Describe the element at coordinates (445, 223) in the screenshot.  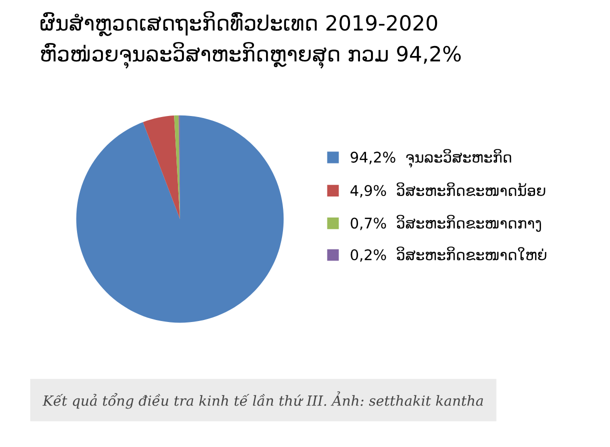
I see `legend-label: 0,7% ວິສະຫະກິດຂະໜາດກາງ` at that location.